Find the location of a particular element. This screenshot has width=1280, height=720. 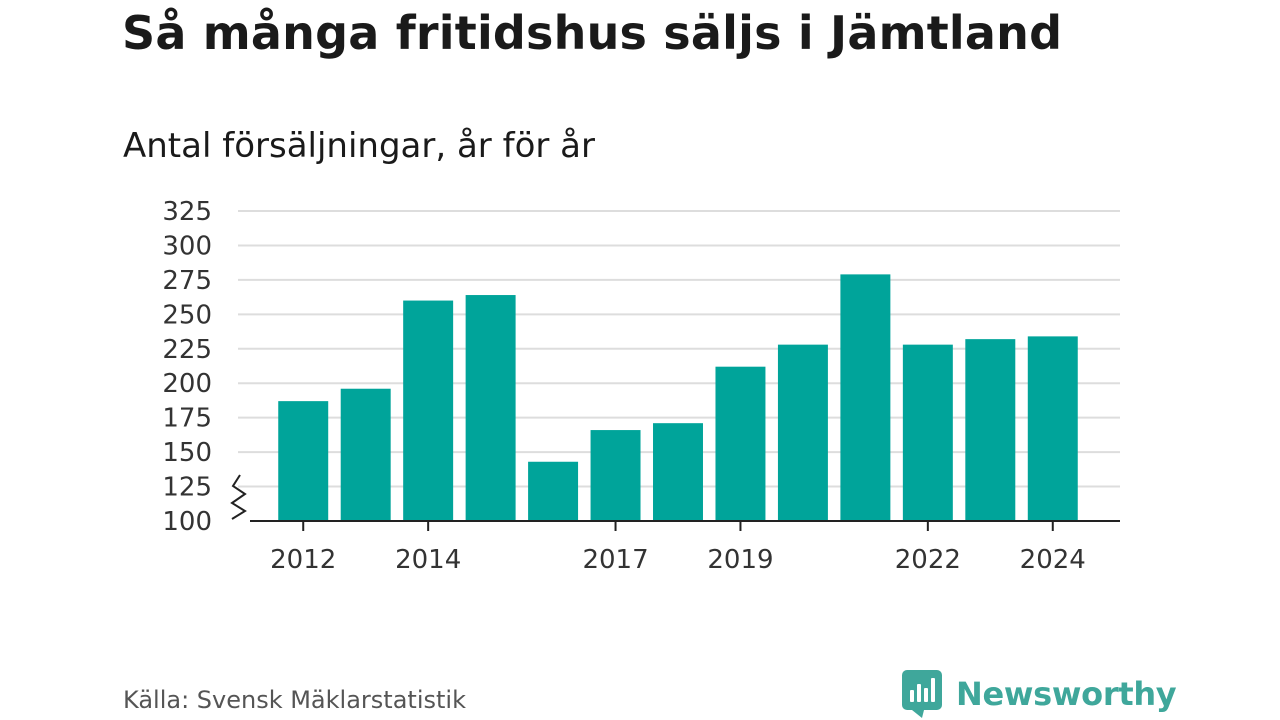

x-tick-label: 2019 is located at coordinates (740, 560).